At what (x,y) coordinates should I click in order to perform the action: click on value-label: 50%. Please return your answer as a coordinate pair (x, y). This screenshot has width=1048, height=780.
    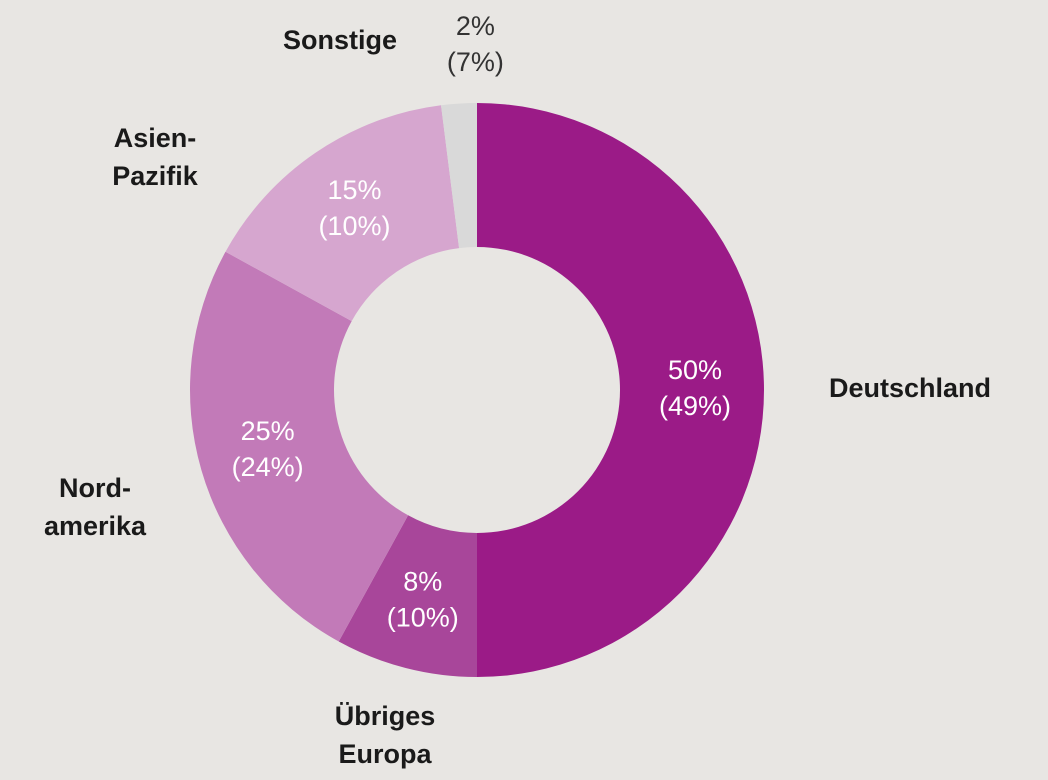
    Looking at the image, I should click on (695, 370).